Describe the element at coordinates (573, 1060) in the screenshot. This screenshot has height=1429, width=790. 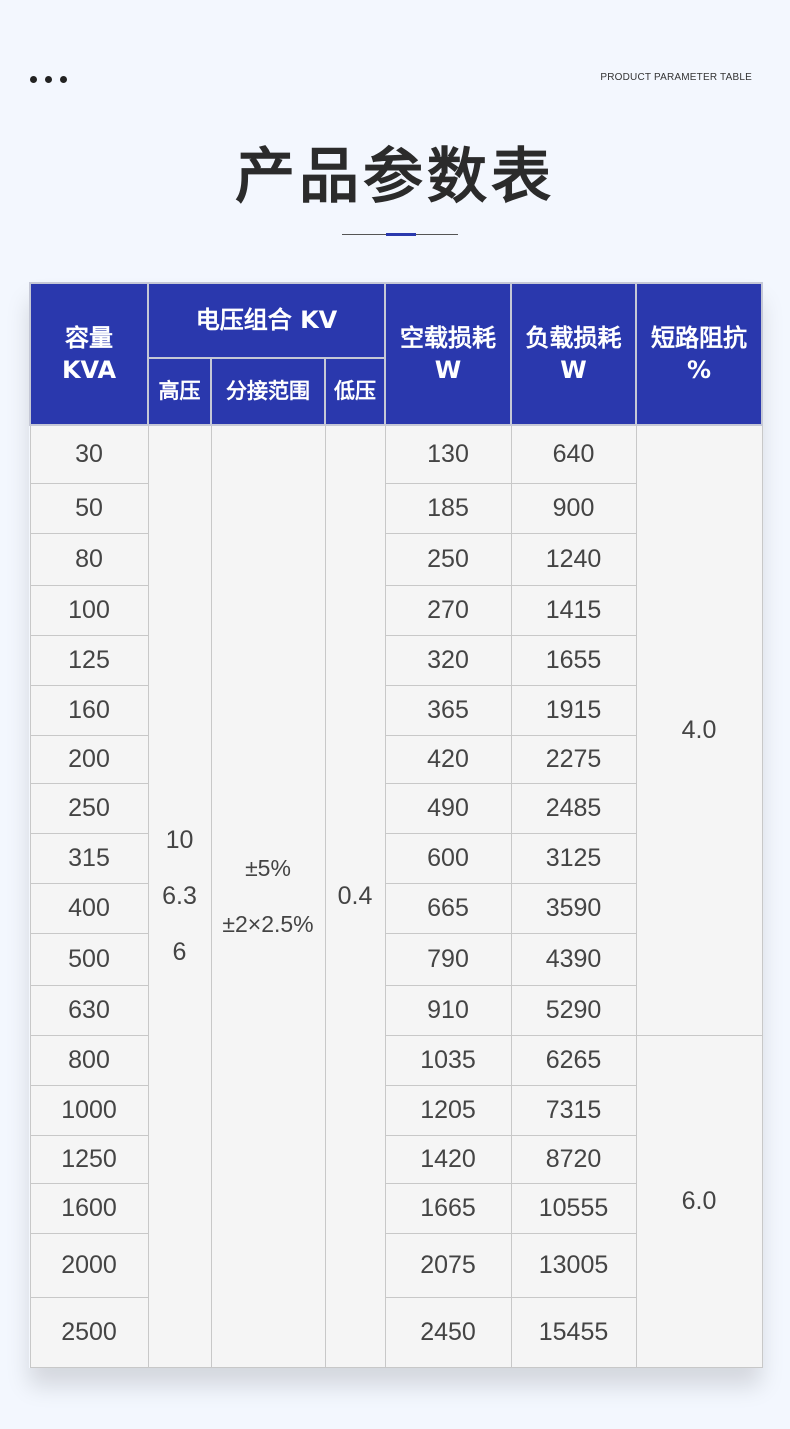
I see `load-loss-cell: 6265` at that location.